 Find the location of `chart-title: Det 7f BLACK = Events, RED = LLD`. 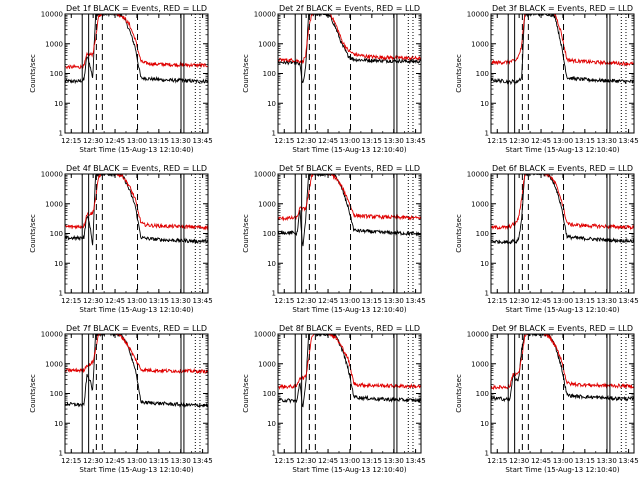

chart-title: Det 7f BLACK = Events, RED = LLD is located at coordinates (136, 328).